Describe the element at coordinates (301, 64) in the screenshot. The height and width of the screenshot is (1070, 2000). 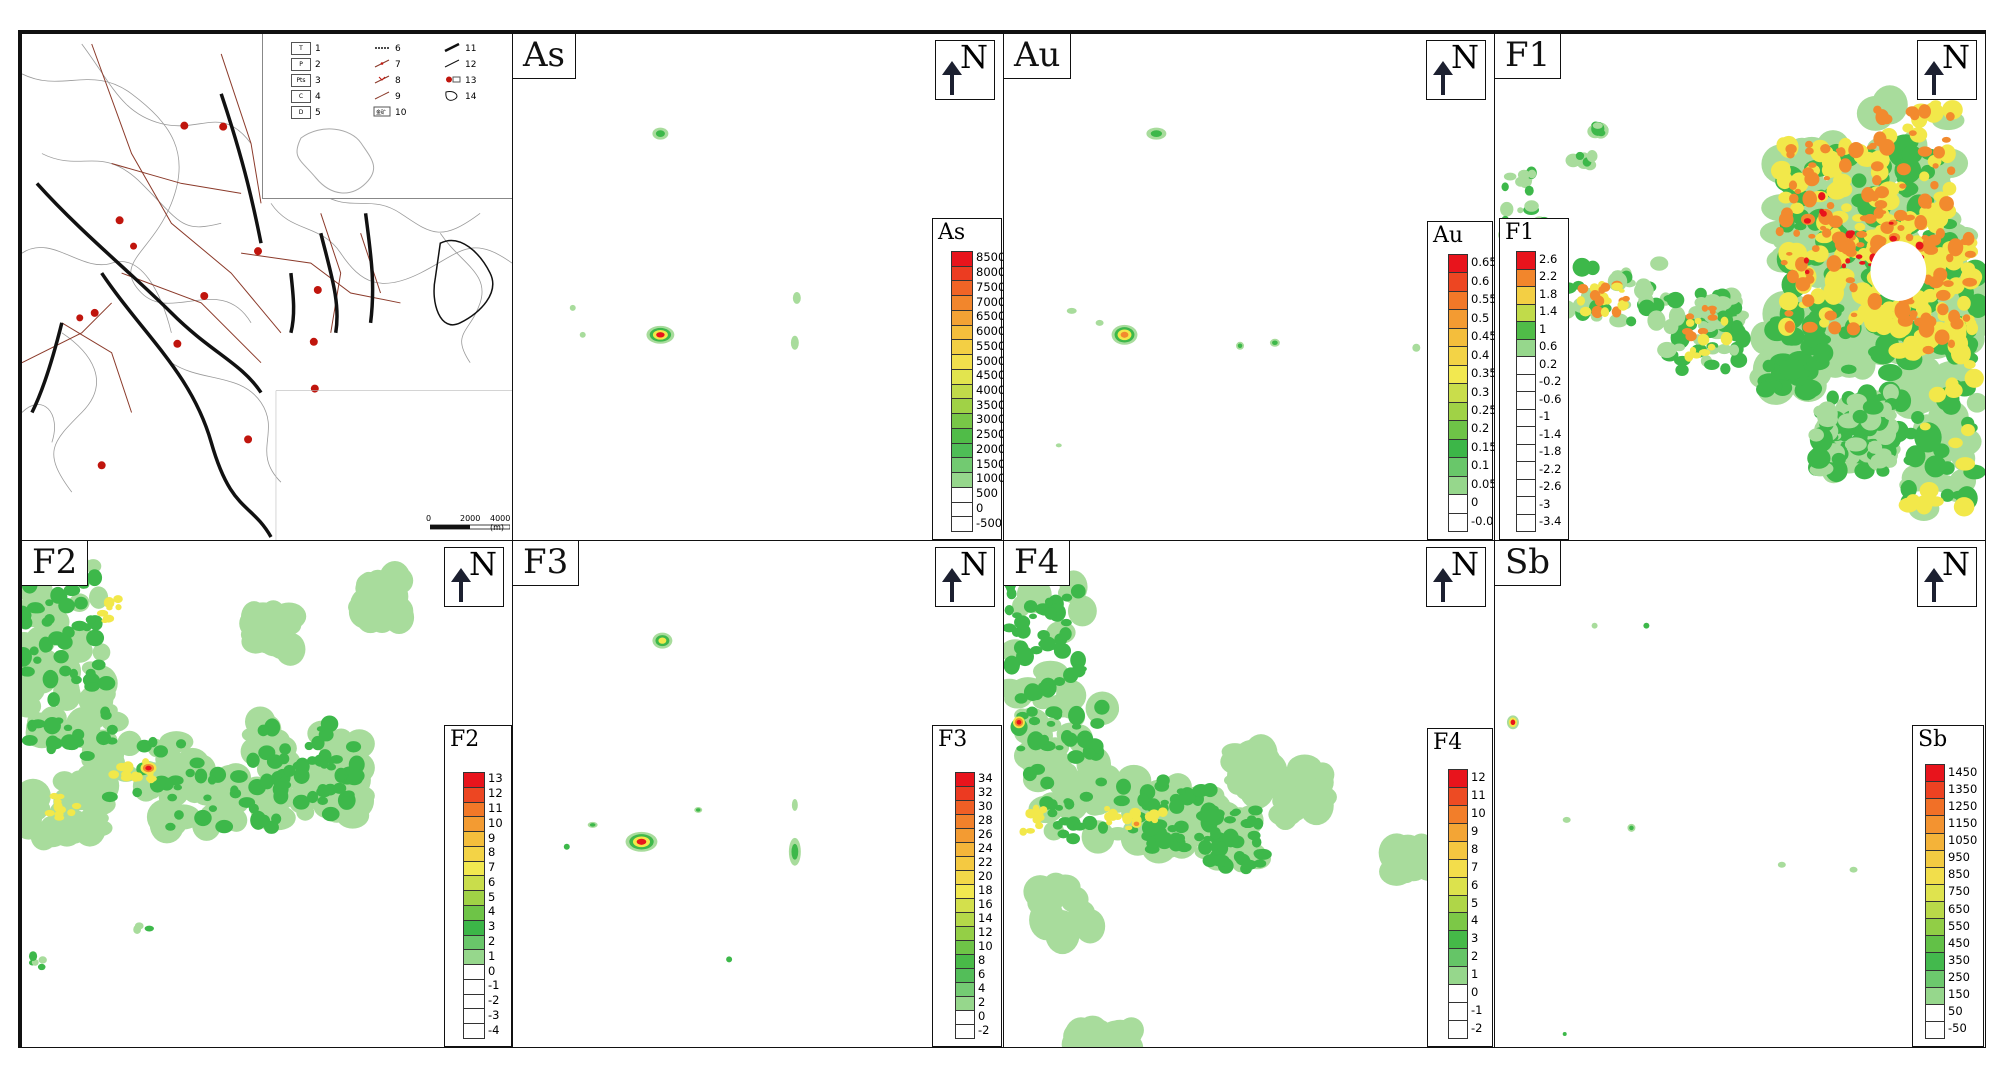
I see `geology-symbol-icon: P` at that location.